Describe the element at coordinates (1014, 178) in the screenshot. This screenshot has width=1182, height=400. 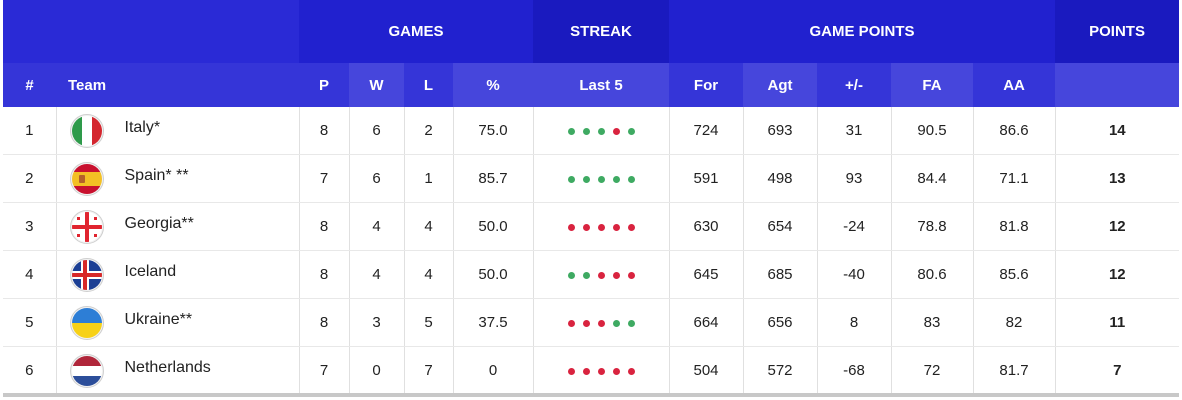
I see `aa-cell: 71.1` at that location.